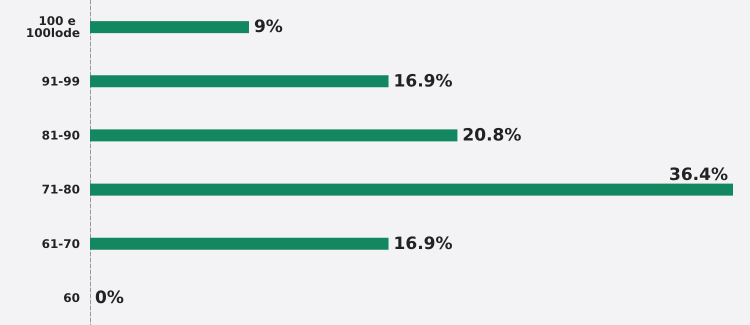  I want to click on y-tick-label: 81-90, so click(61, 135).